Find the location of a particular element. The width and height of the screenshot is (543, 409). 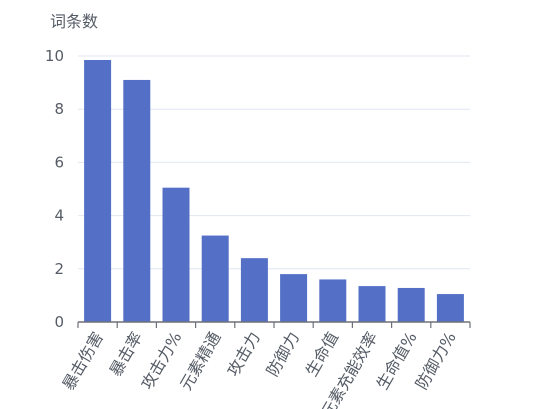

x-category-label: 暴击伤害 is located at coordinates (83, 361).